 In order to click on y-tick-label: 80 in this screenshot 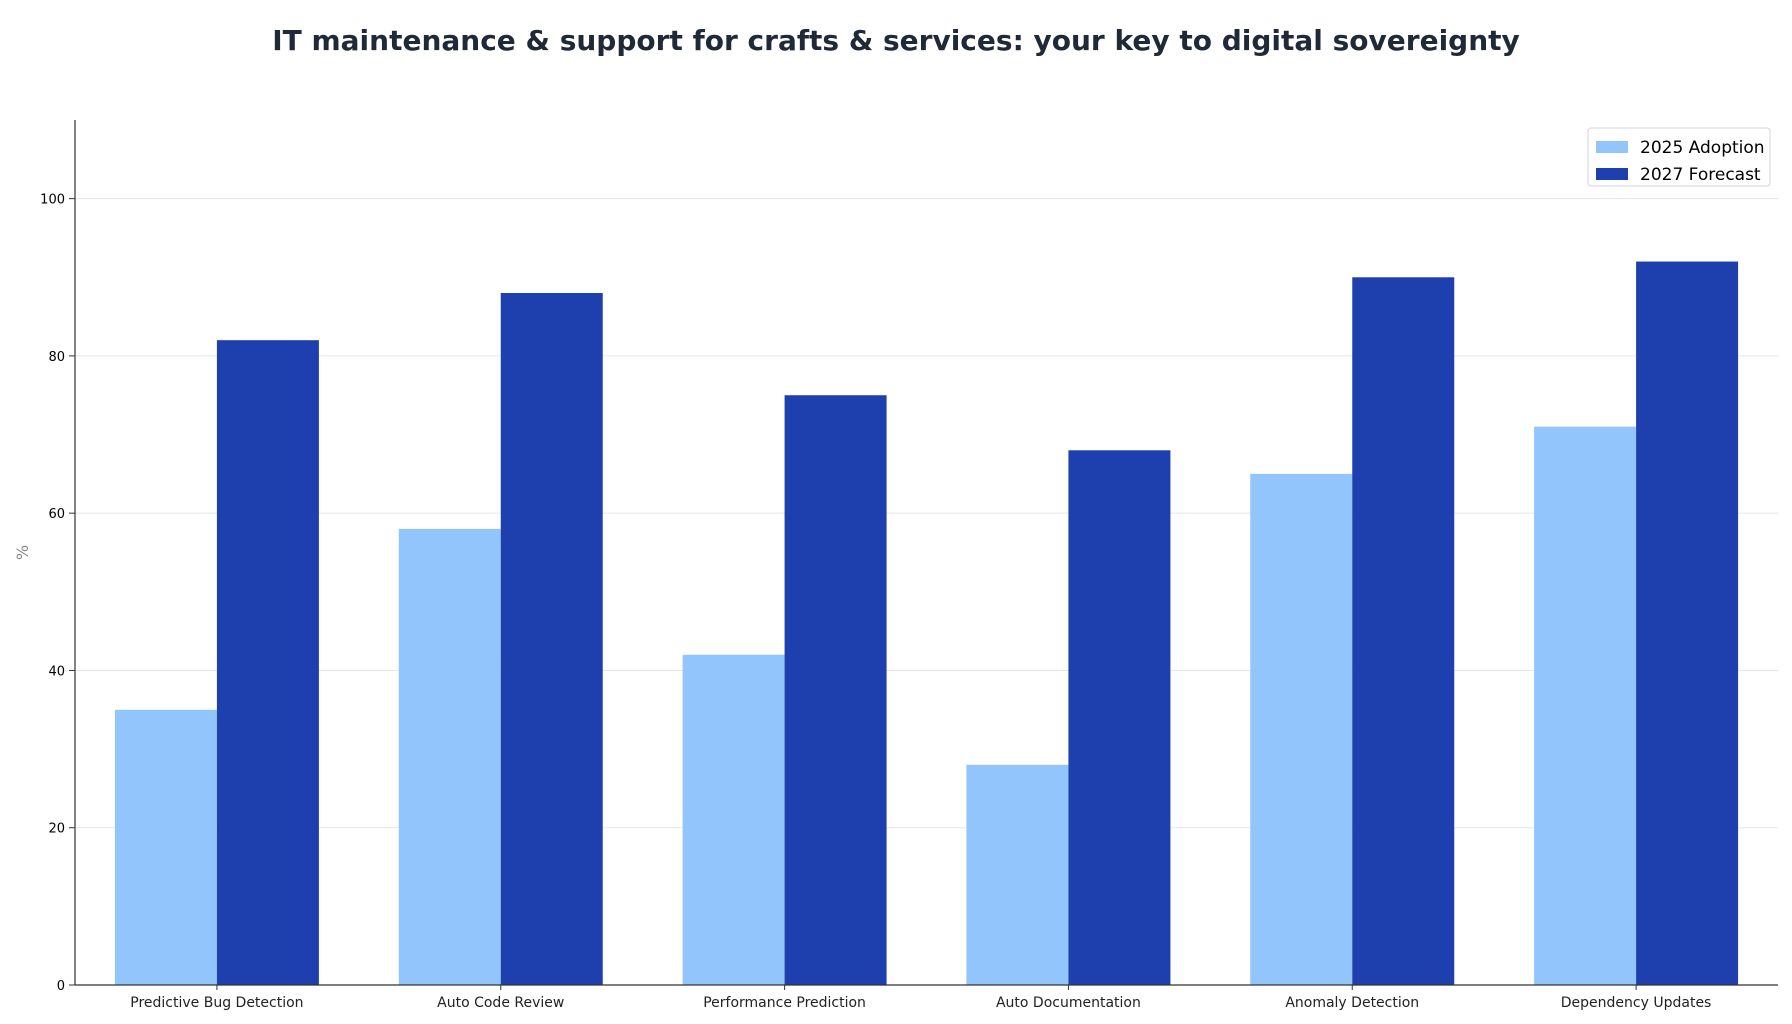, I will do `click(56, 357)`.